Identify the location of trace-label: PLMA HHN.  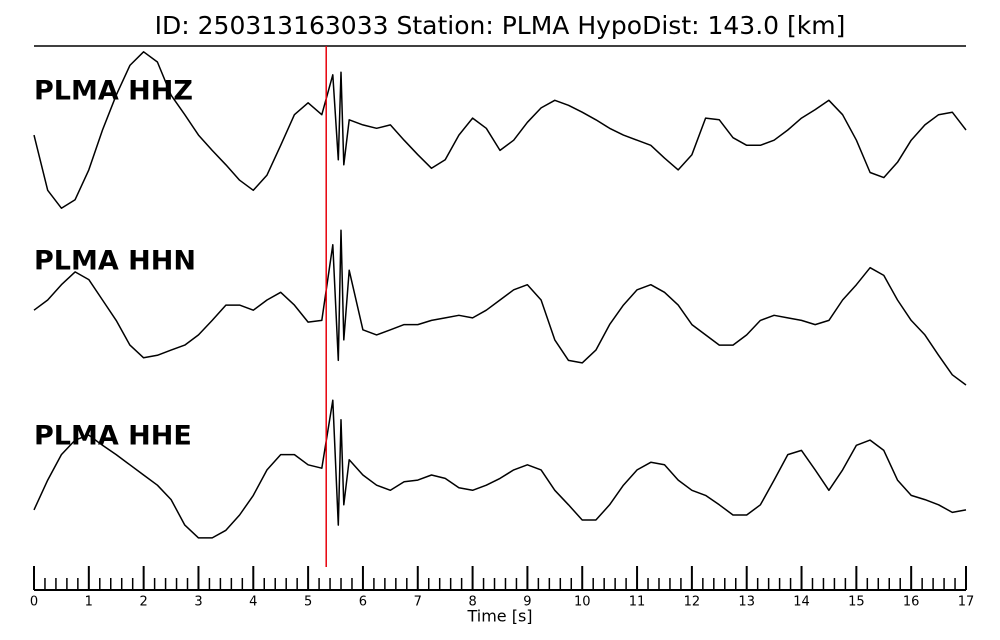
(115, 261).